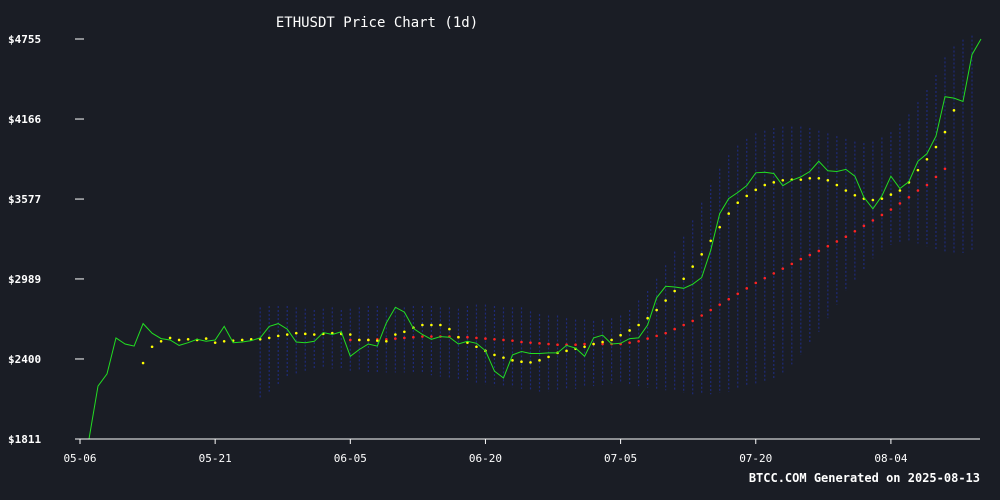 The width and height of the screenshot is (1000, 500). What do you see at coordinates (79, 458) in the screenshot?
I see `x-tick-label: 05-06` at bounding box center [79, 458].